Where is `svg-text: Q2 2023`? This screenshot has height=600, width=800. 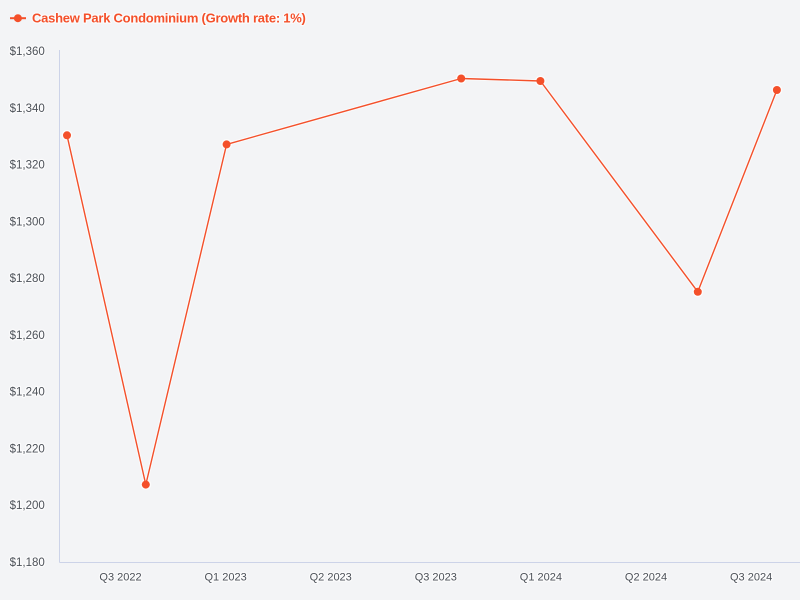 svg-text: Q2 2023 is located at coordinates (331, 578).